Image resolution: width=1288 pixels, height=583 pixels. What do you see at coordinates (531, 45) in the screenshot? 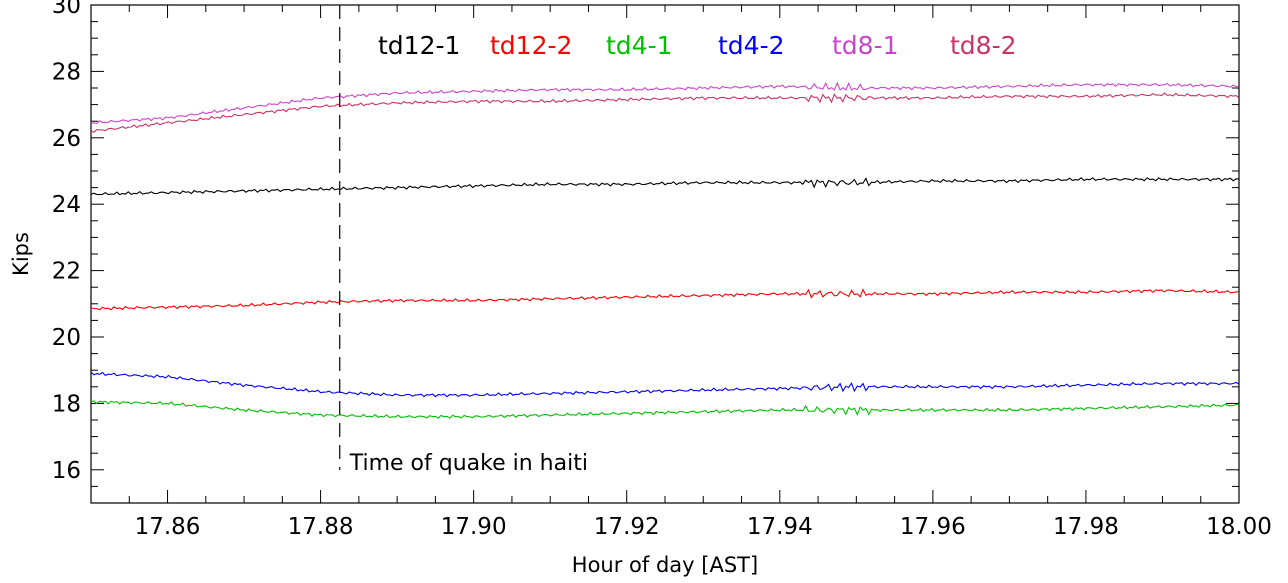
I see `legend-entry-td12-2: td12-2` at bounding box center [531, 45].